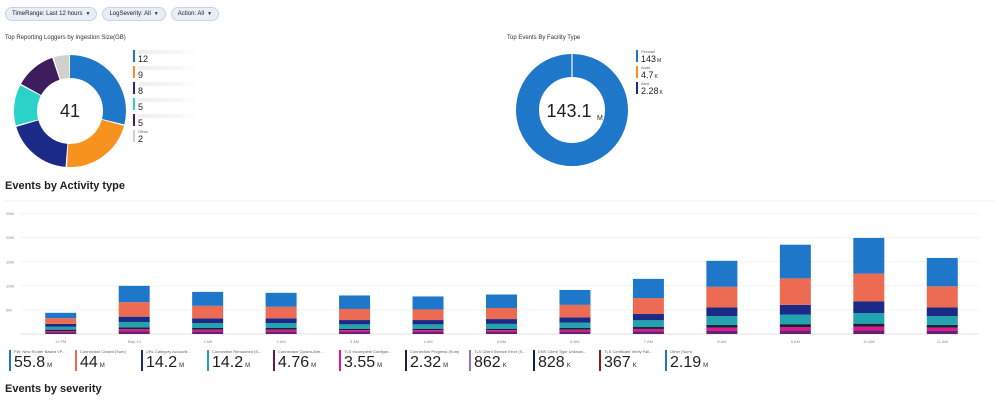  I want to click on filter-timerange: TimeRange: Last 12 hours ▼, so click(51, 14).